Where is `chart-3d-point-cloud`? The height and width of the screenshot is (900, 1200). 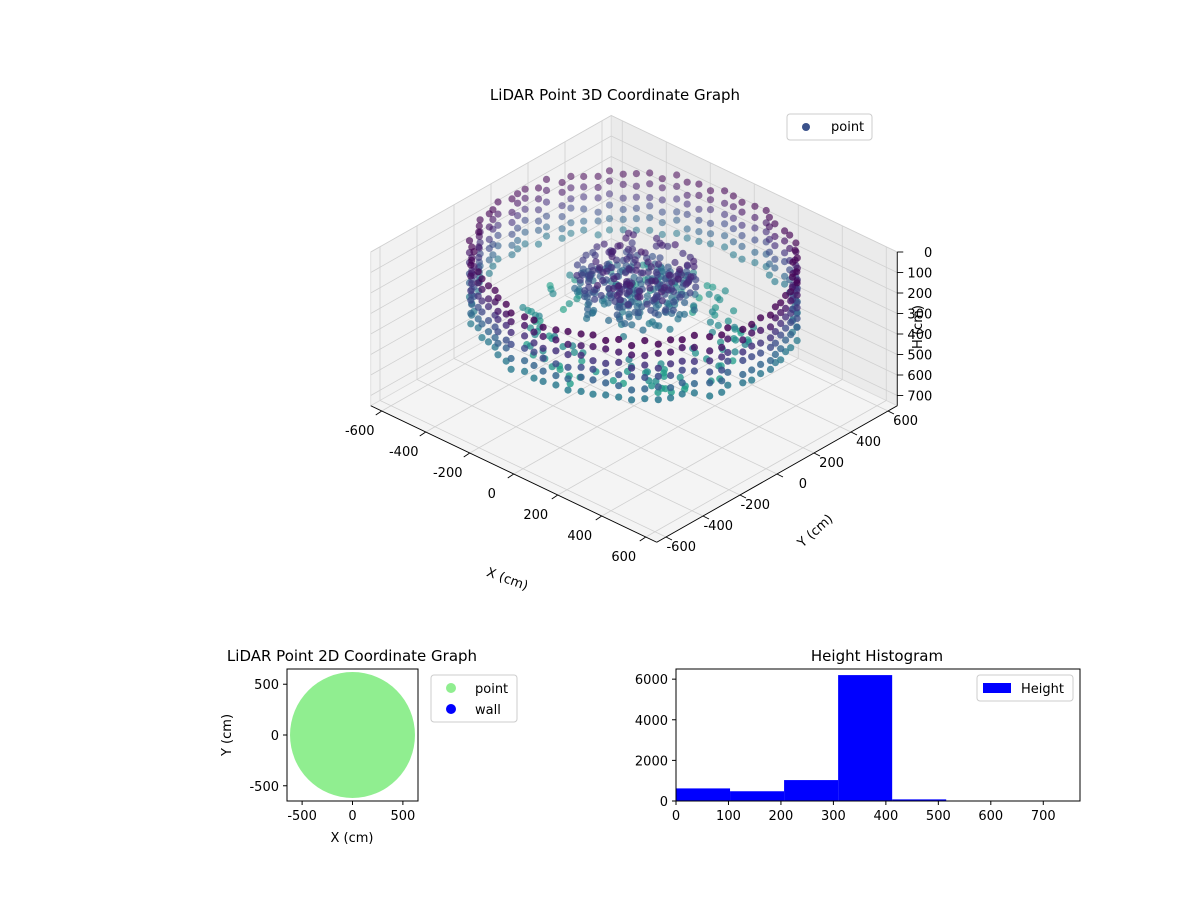 chart-3d-point-cloud is located at coordinates (633, 285).